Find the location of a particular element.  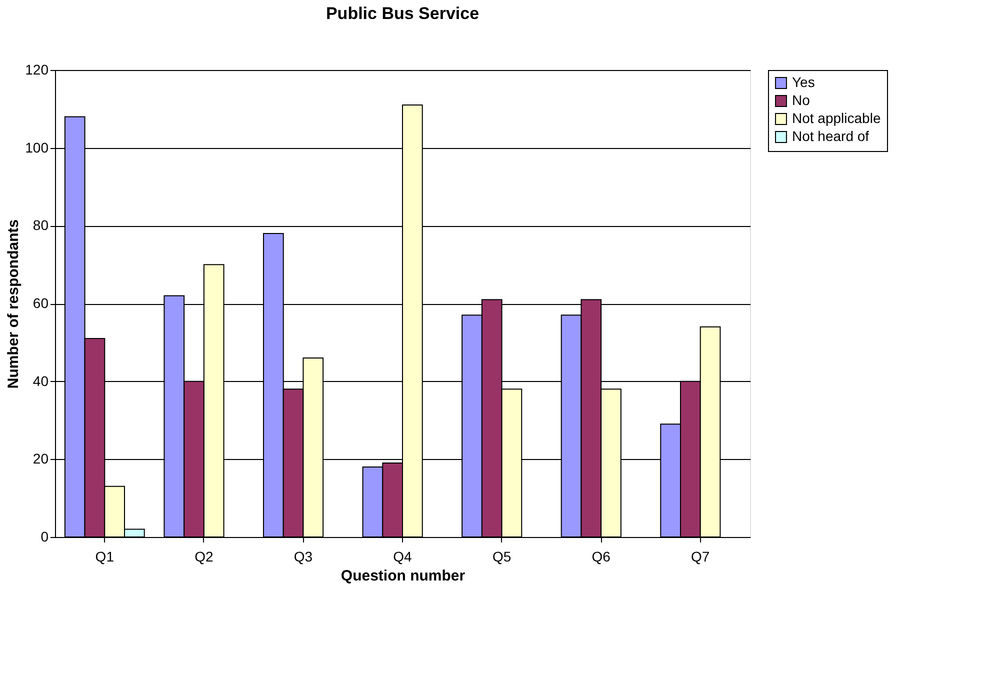

y-tick-label: 0 is located at coordinates (44, 536).